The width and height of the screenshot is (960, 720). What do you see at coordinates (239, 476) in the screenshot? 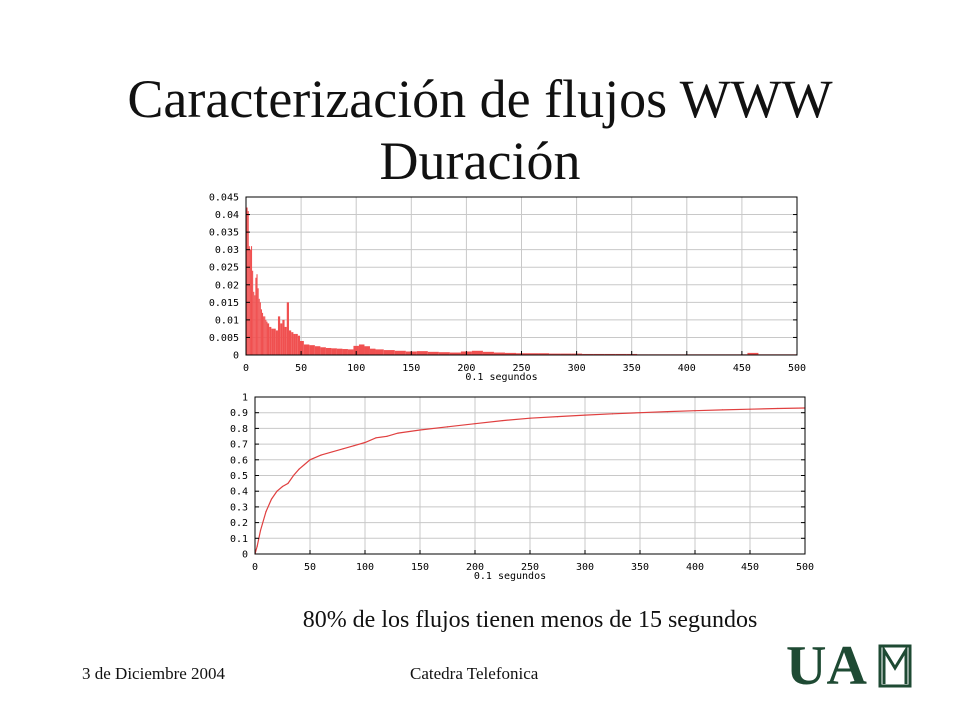
I see `y-tick-label: 0.5` at bounding box center [239, 476].